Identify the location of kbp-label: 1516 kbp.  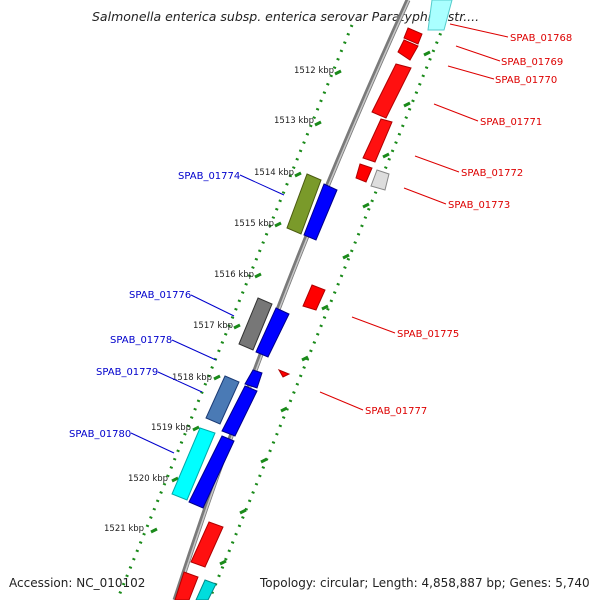
(234, 275).